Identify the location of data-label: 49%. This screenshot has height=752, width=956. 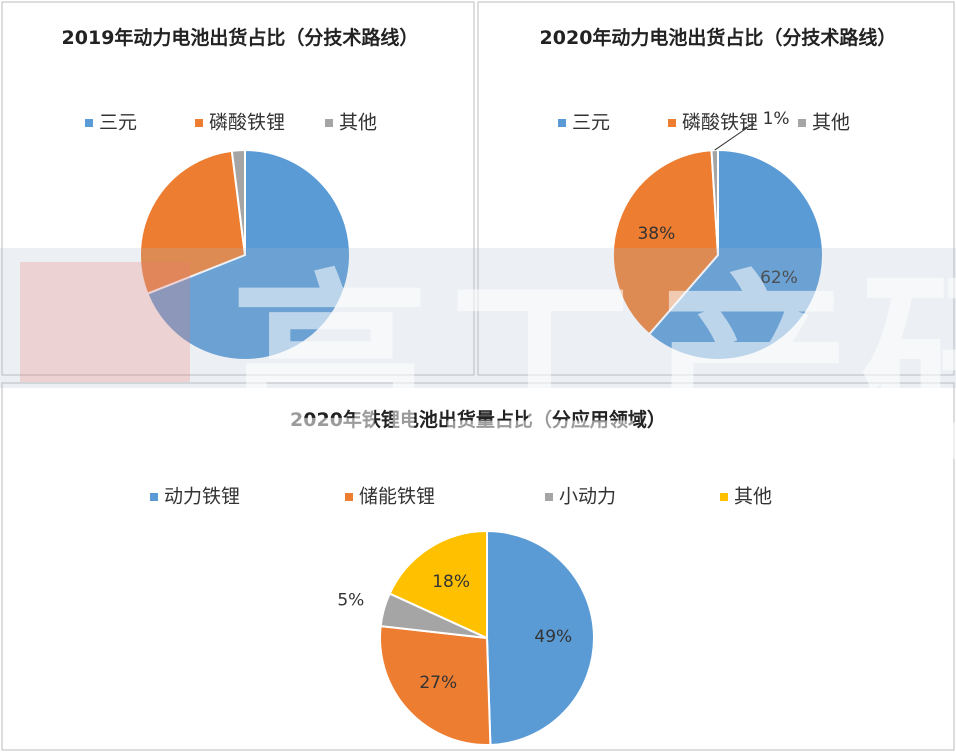
(553, 637).